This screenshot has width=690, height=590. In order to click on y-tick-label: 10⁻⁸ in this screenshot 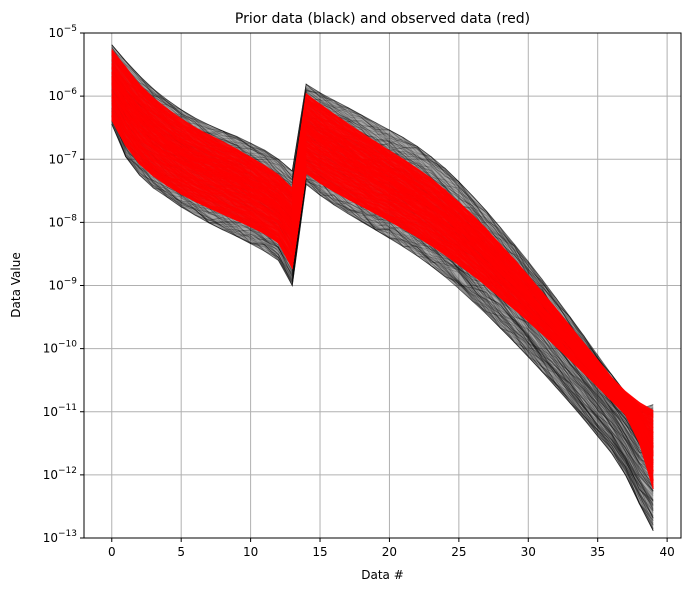, I will do `click(62, 221)`.